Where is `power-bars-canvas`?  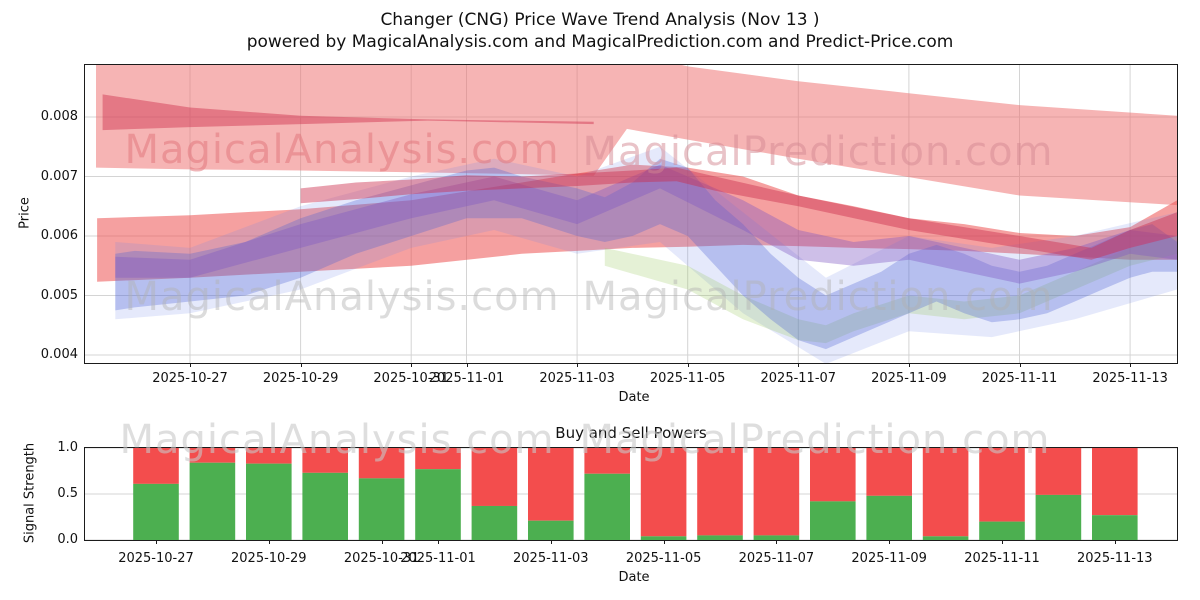
power-bars-canvas is located at coordinates (631, 494).